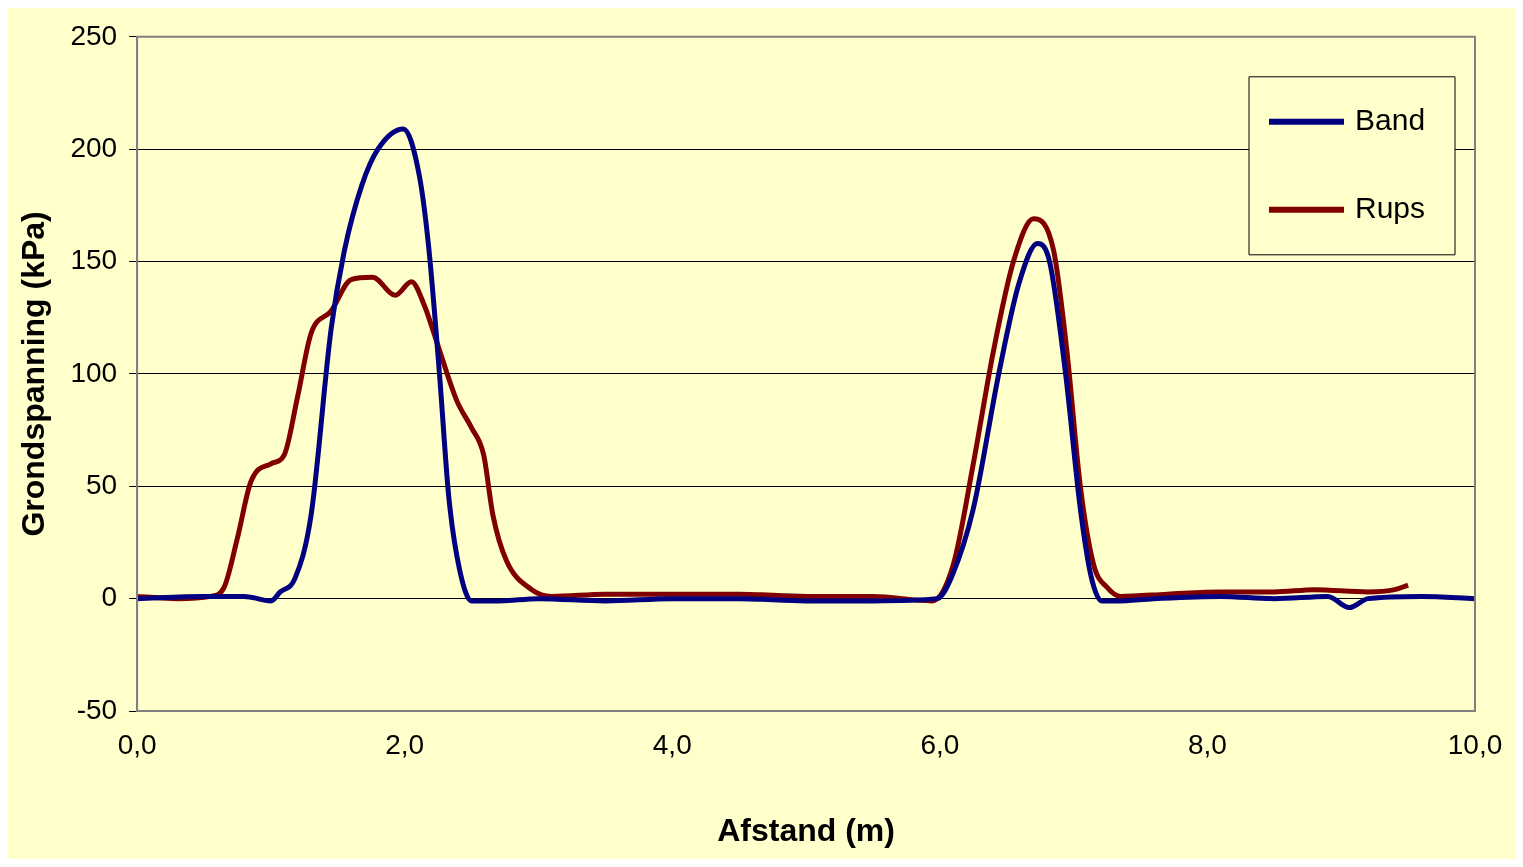  Describe the element at coordinates (94, 372) in the screenshot. I see `y-tick-label: 100` at that location.